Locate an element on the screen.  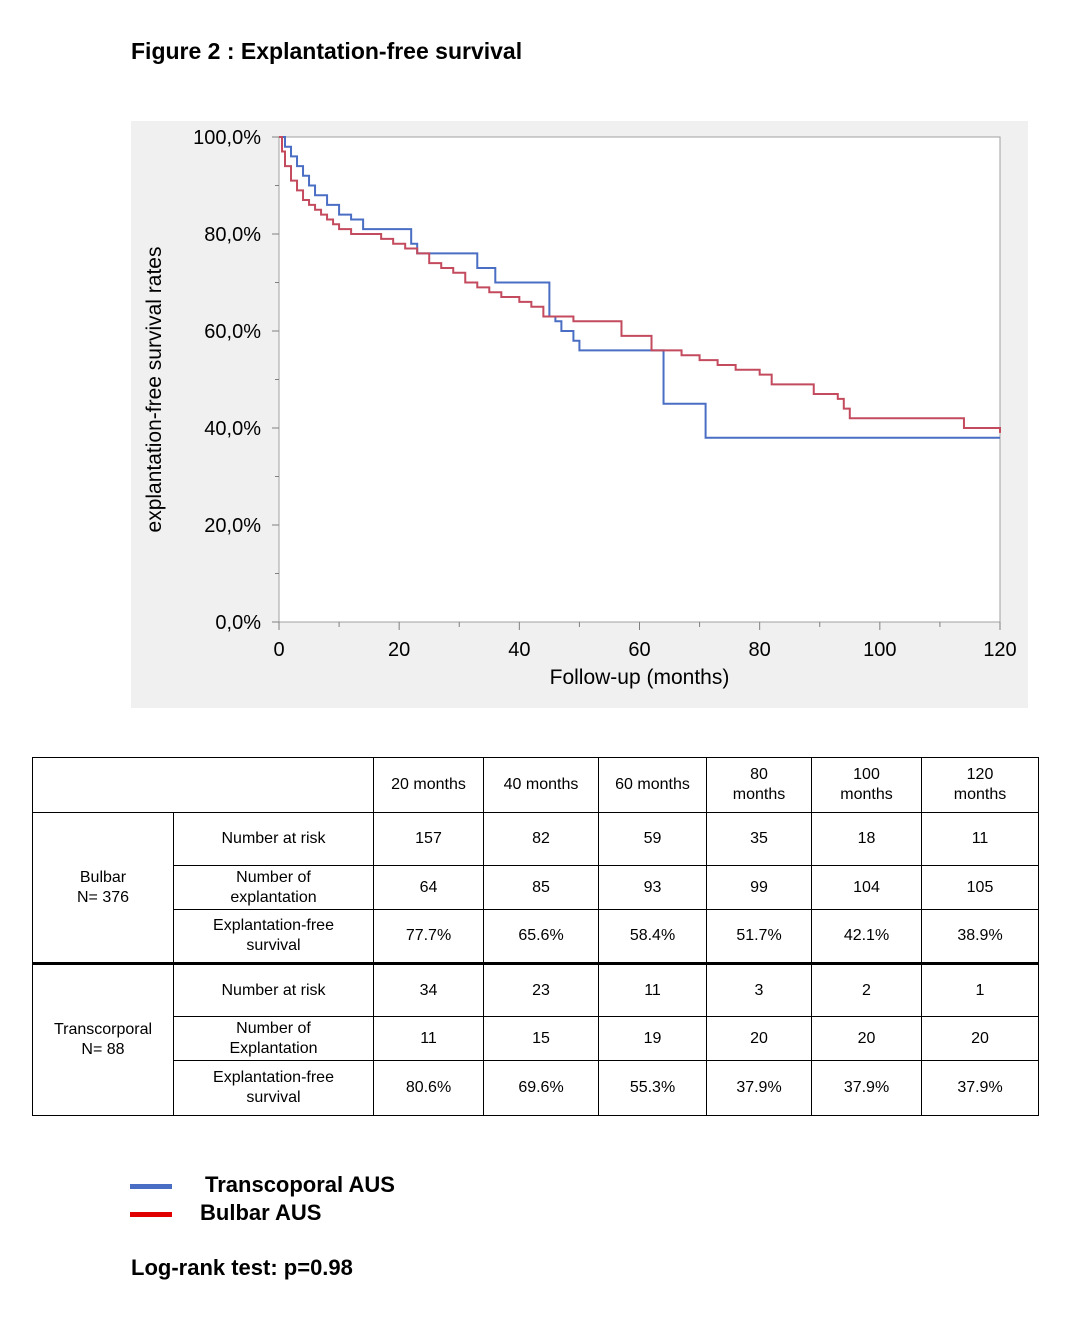
x-tick-label: 20 is located at coordinates (399, 650).